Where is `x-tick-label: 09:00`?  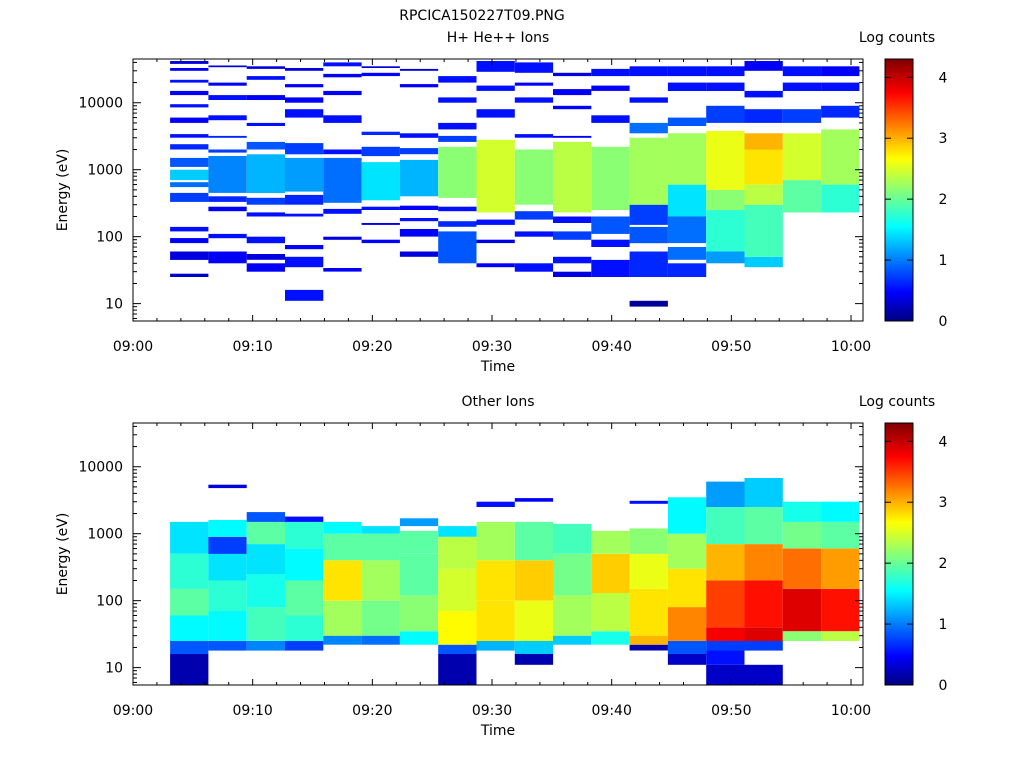 x-tick-label: 09:00 is located at coordinates (133, 711).